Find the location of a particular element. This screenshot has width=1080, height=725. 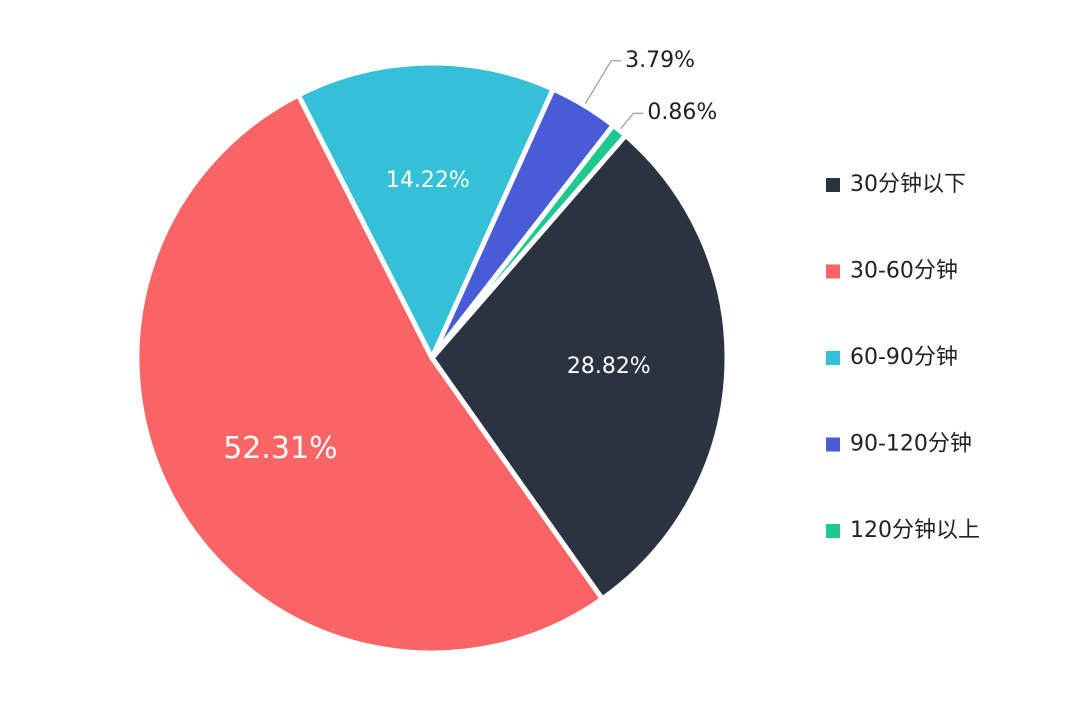

slice-label: 52.31% is located at coordinates (280, 448).